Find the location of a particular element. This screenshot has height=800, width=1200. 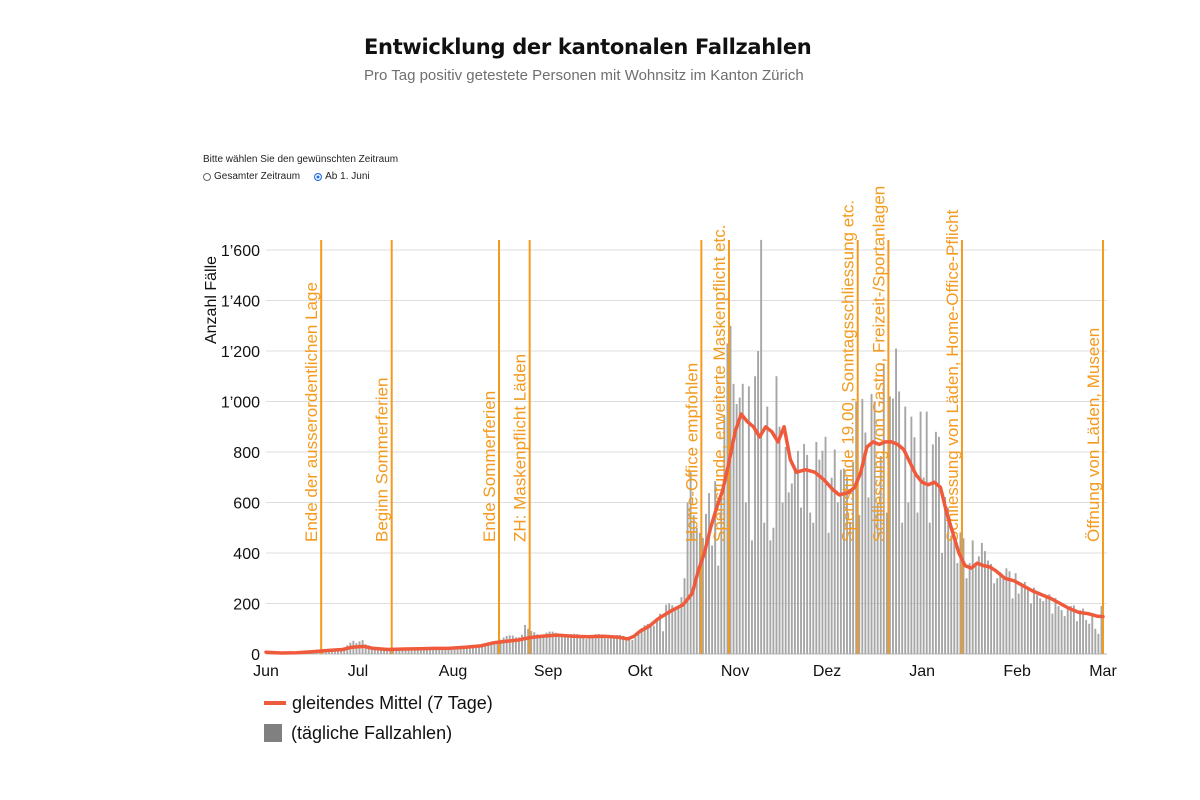

y-tick-label: 0 is located at coordinates (255, 655).